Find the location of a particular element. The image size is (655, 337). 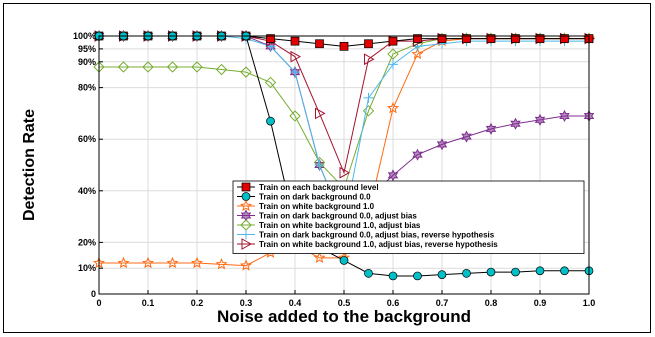

legend-label: Train on white background 1.0 is located at coordinates (317, 206).